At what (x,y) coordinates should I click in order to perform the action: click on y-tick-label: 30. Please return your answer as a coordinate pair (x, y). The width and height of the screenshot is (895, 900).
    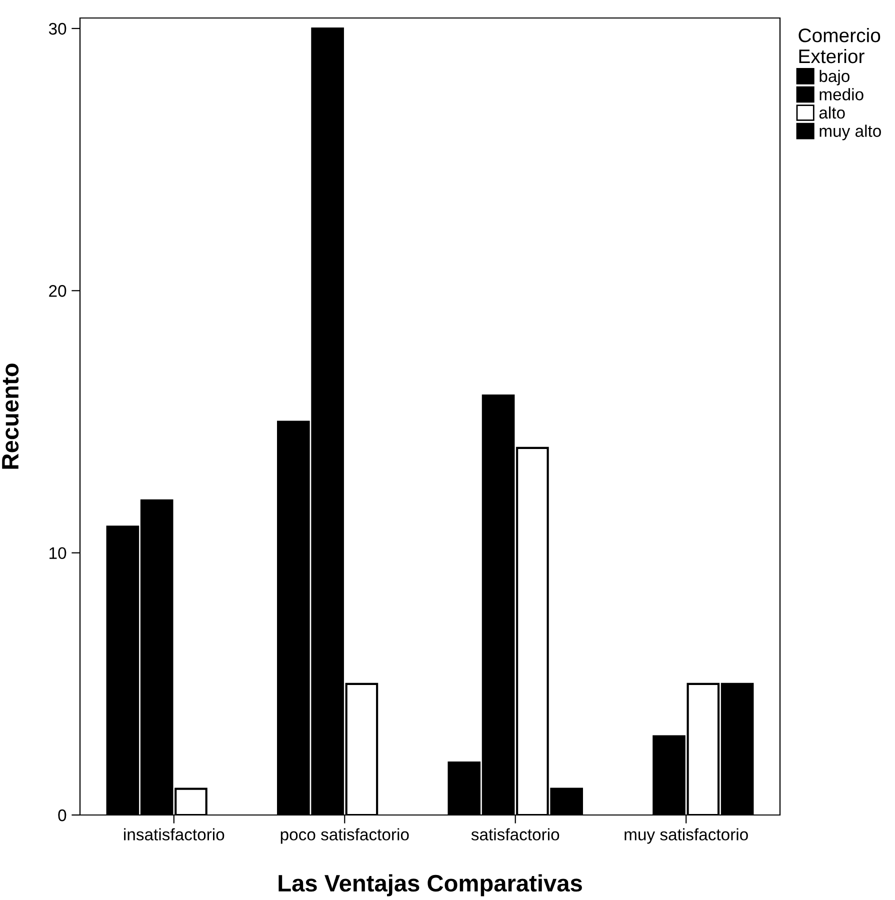
    Looking at the image, I should click on (57, 28).